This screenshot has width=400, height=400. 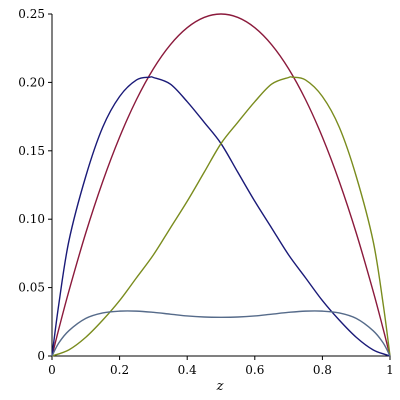 I want to click on x-tick-label: 0.8, so click(x=322, y=370).